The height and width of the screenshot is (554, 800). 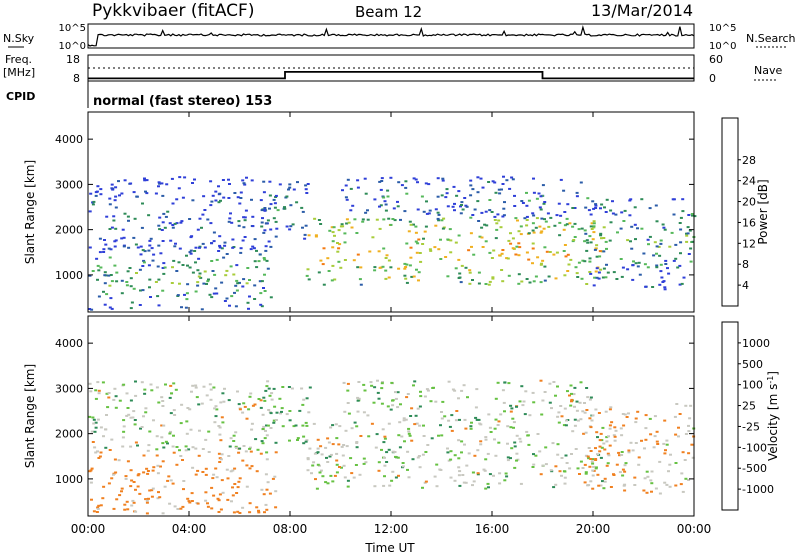 I want to click on time-axis-label: Time UT, so click(x=389, y=547).